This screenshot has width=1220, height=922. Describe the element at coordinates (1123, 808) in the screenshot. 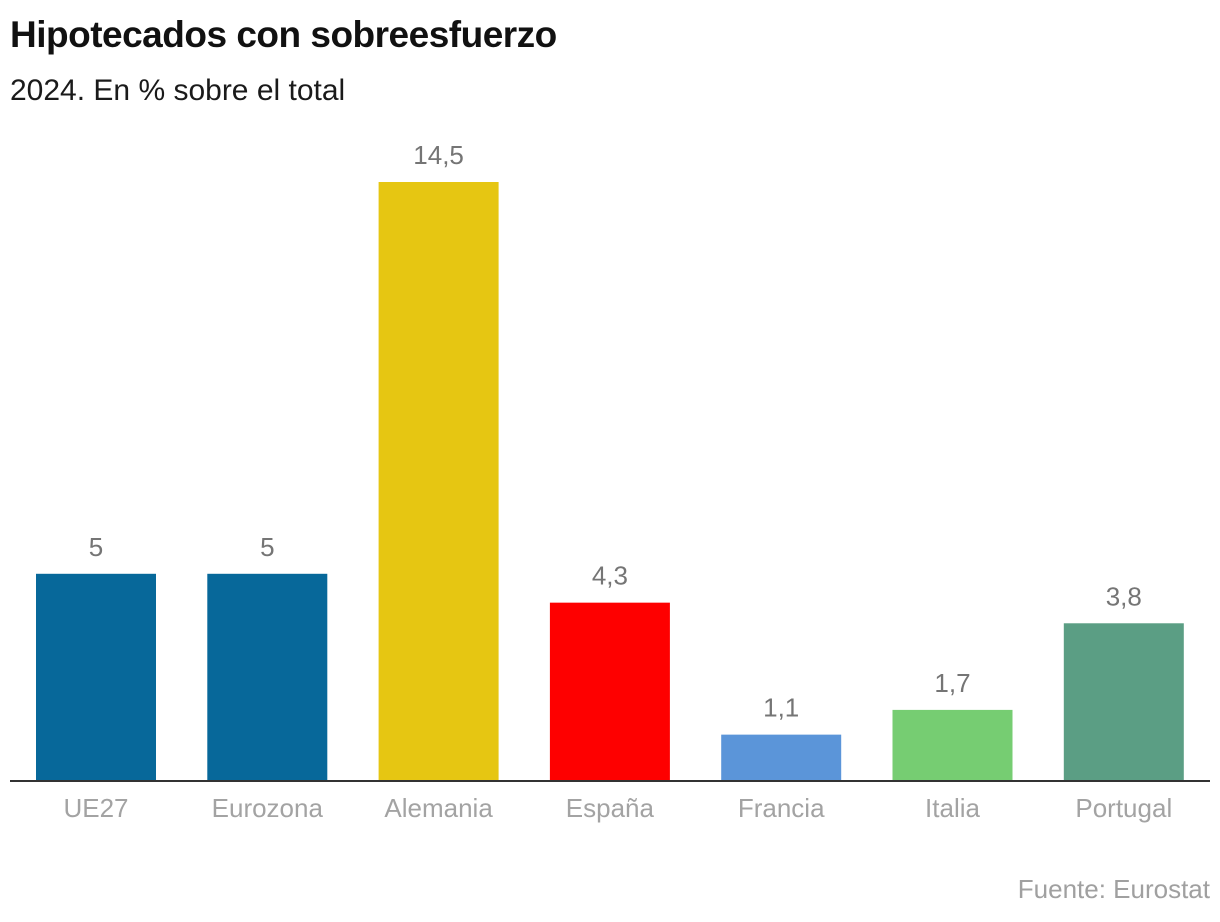

I see `category-label-portugal: Portugal` at that location.